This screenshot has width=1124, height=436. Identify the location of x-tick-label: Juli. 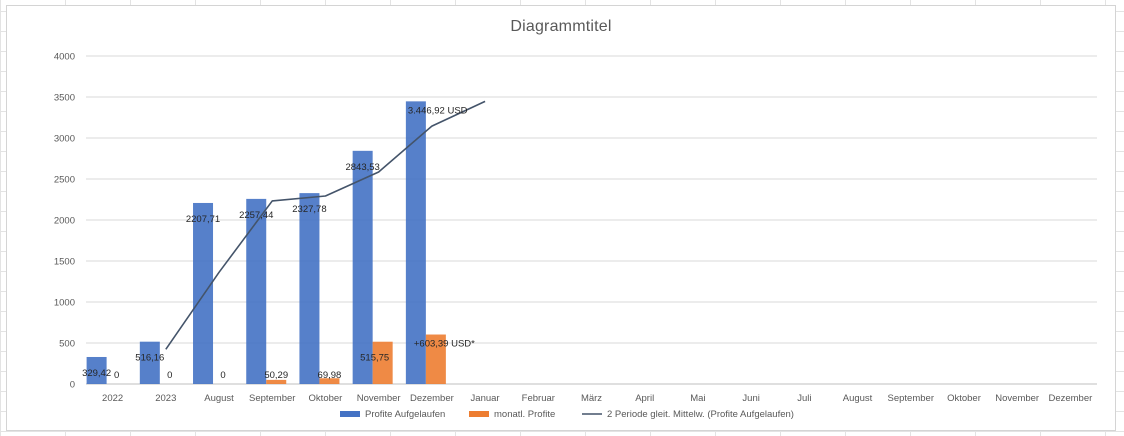
(804, 398).